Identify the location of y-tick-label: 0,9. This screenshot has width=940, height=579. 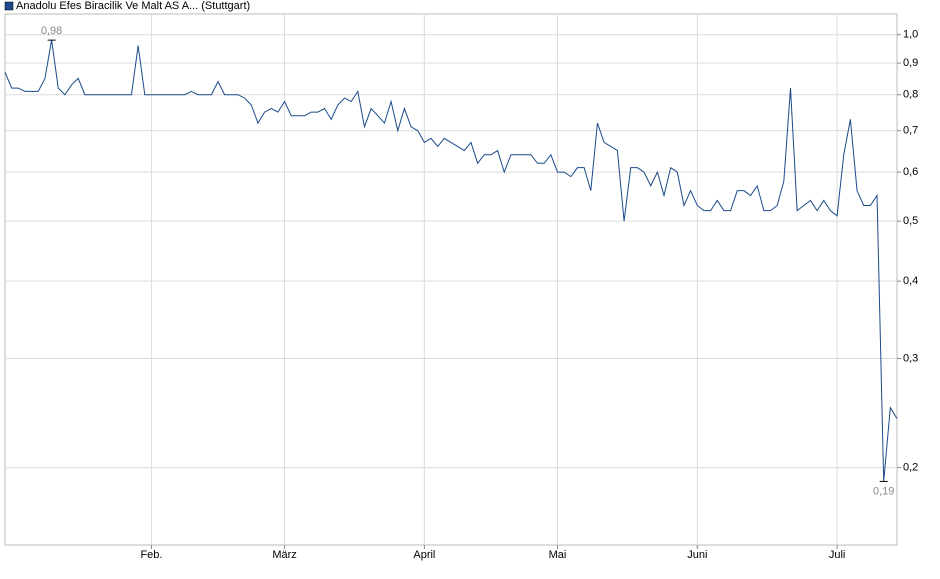
(910, 63).